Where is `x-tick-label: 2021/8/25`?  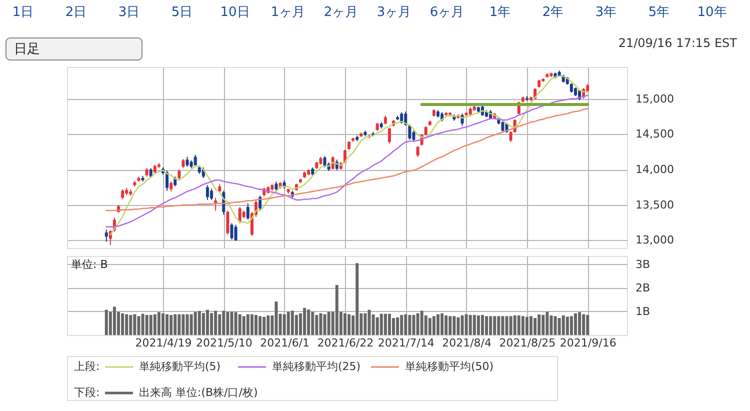
x-tick-label: 2021/8/25 is located at coordinates (527, 343).